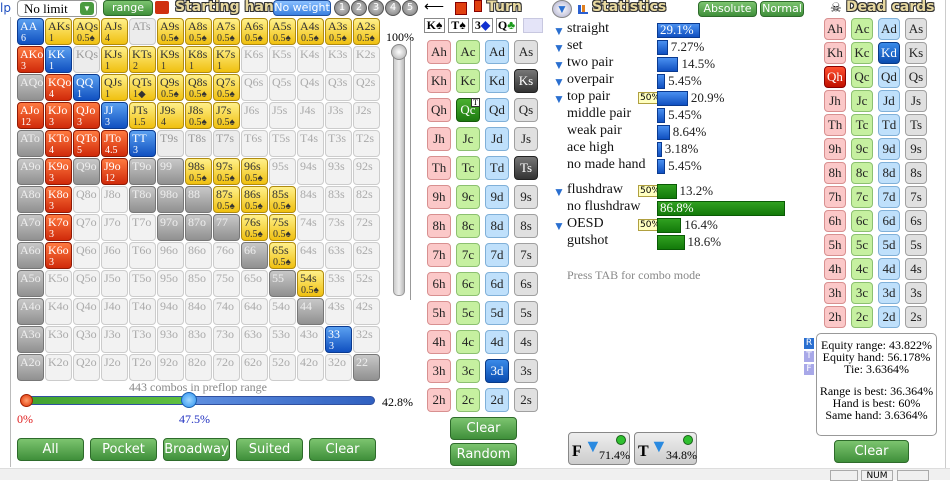 The height and width of the screenshot is (481, 950). I want to click on hand-cell-J7o: J7o, so click(114, 227).